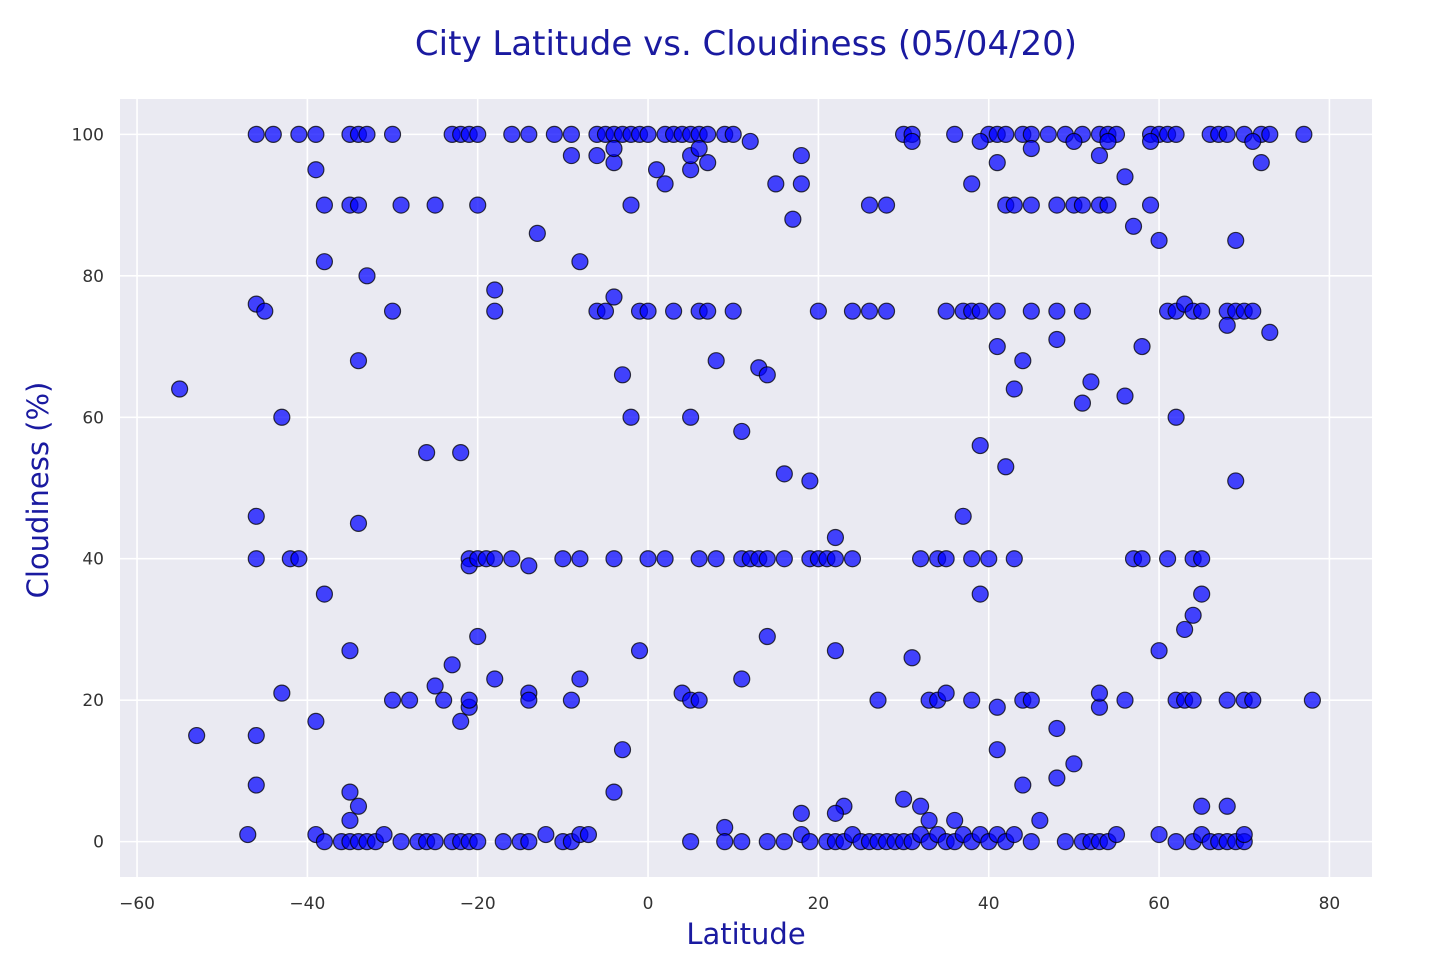  I want to click on x-tick-label: 40, so click(989, 904).